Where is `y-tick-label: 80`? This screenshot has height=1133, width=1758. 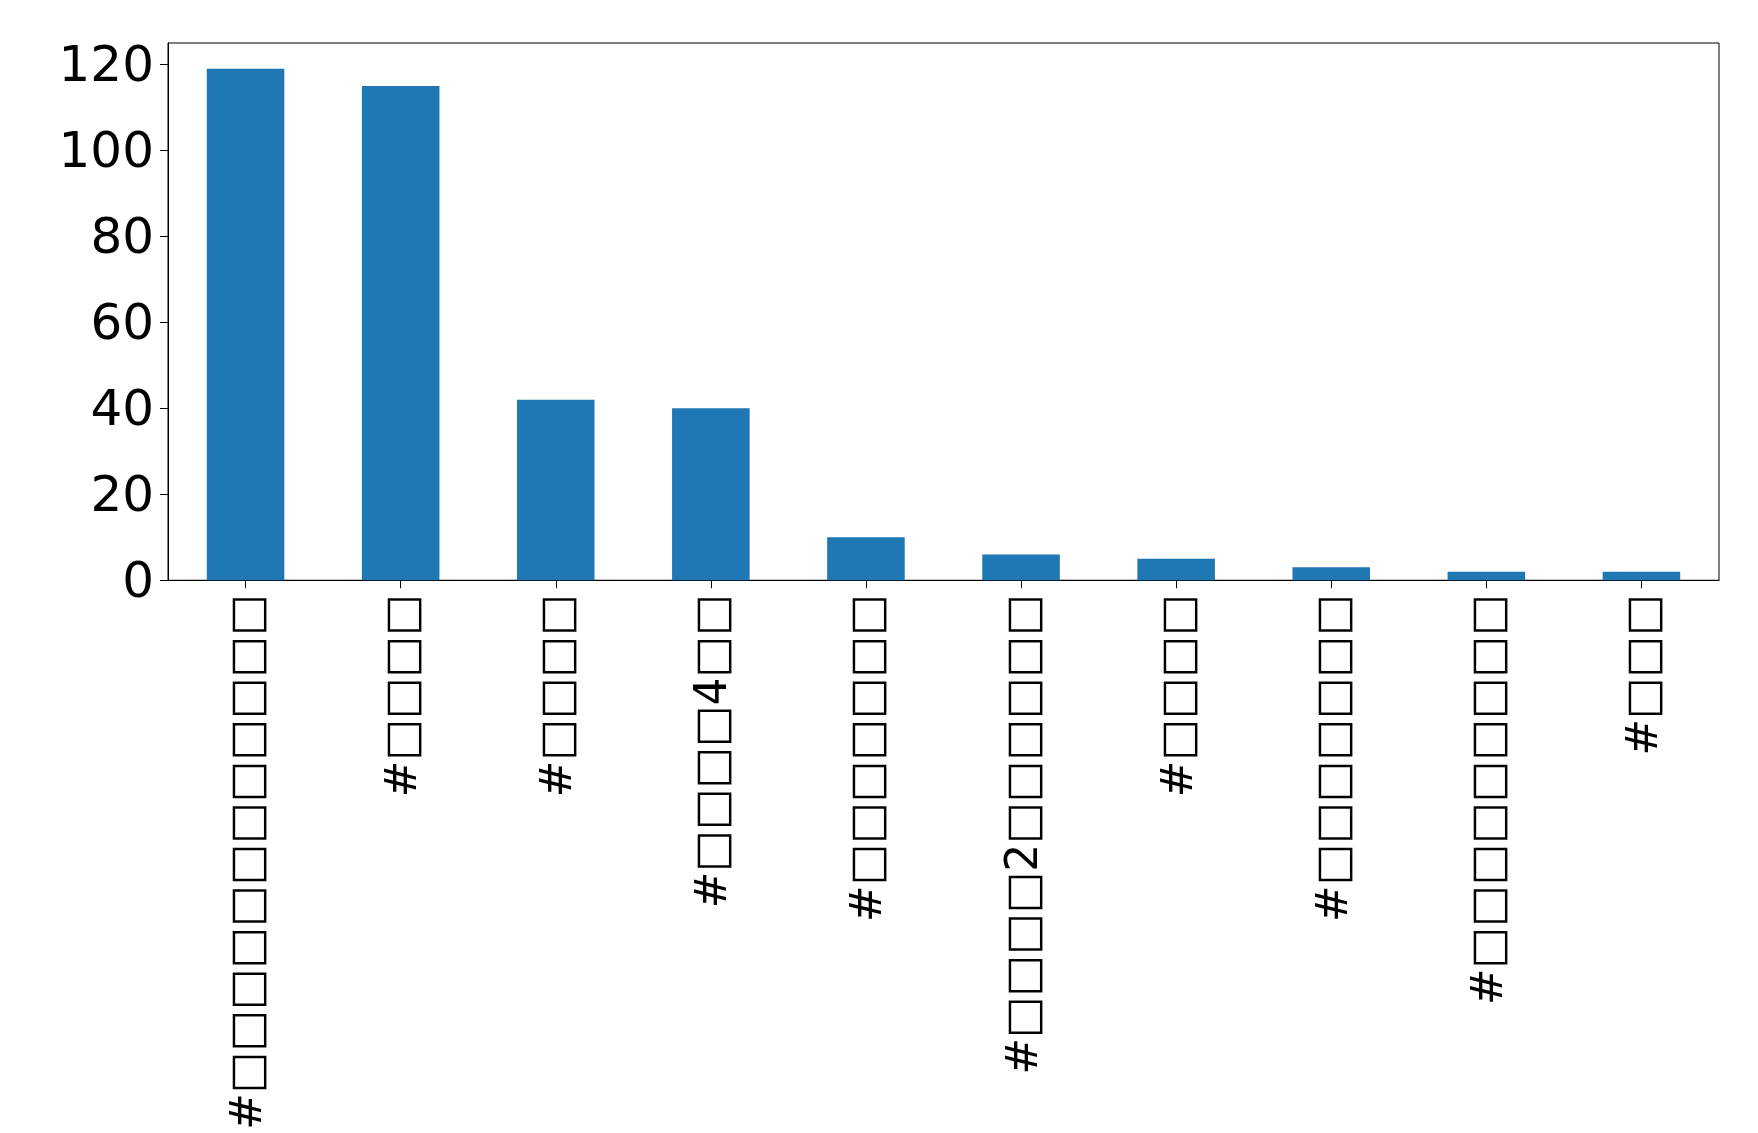 y-tick-label: 80 is located at coordinates (122, 236).